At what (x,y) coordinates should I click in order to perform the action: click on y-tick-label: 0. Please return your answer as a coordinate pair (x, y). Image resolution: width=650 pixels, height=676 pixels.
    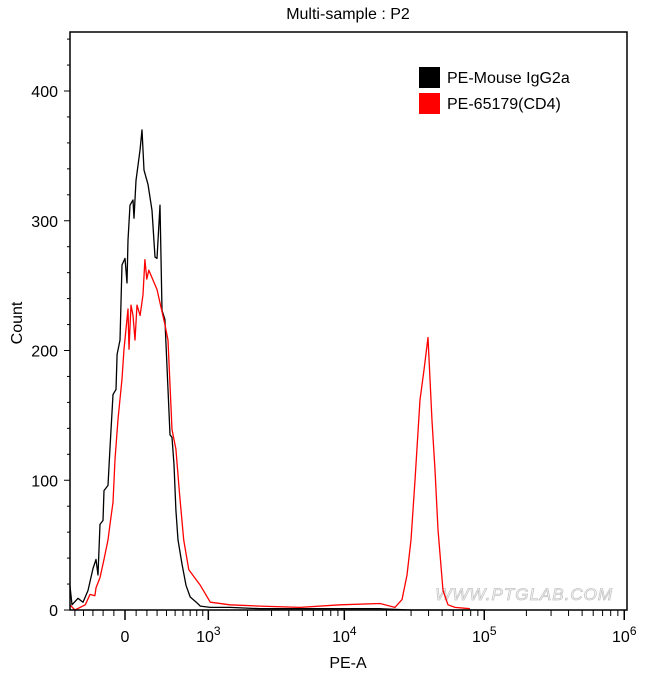
    Looking at the image, I should click on (53, 611).